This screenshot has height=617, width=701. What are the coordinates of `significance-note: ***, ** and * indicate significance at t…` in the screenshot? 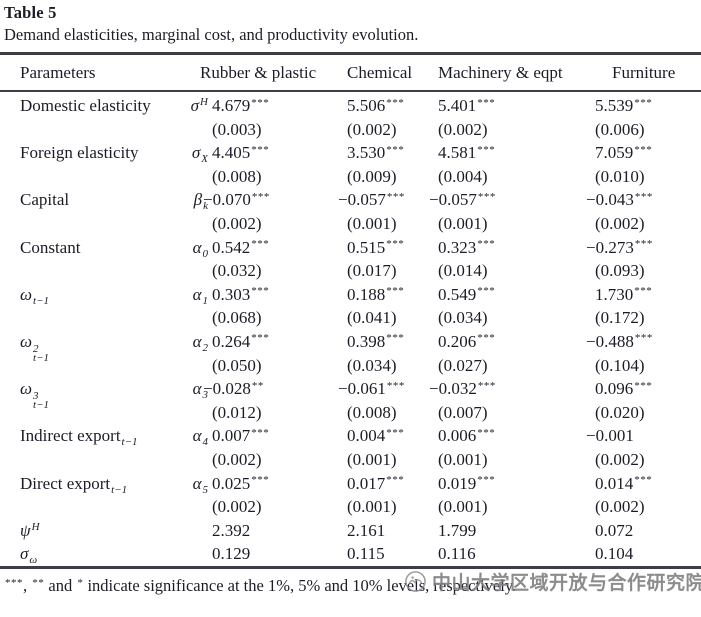 It's located at (261, 585).